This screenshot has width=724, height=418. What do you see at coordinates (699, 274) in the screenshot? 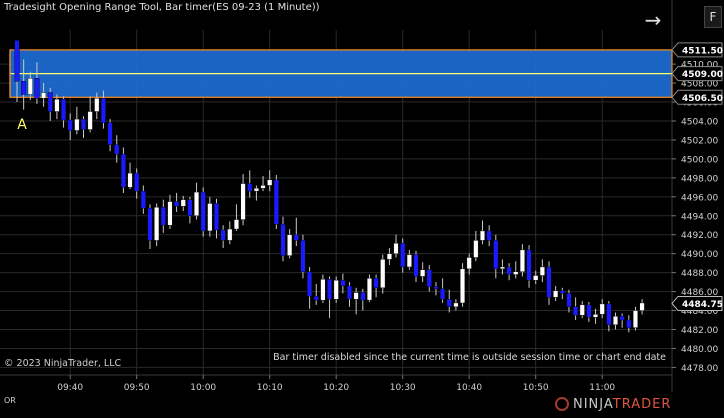
I see `price-tick-label: 4488.00` at bounding box center [699, 274].